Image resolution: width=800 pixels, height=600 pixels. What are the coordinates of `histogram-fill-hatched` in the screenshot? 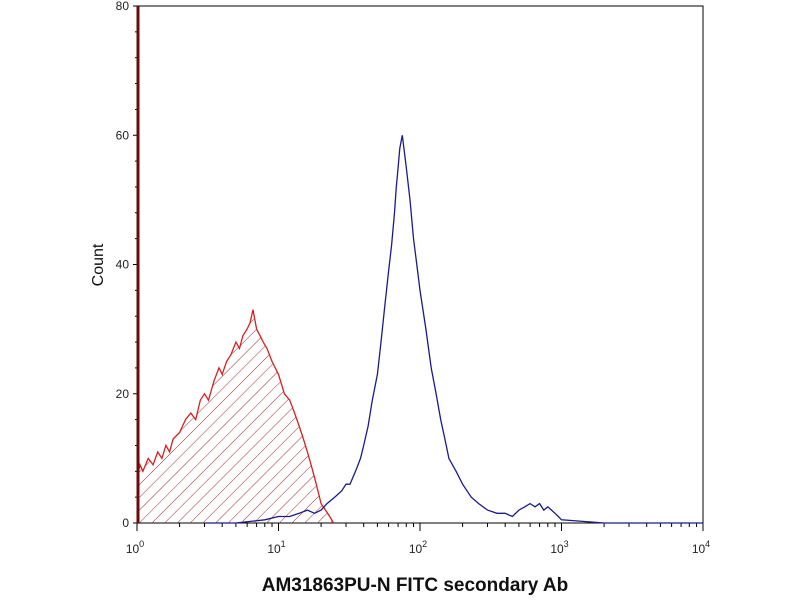 It's located at (235, 416).